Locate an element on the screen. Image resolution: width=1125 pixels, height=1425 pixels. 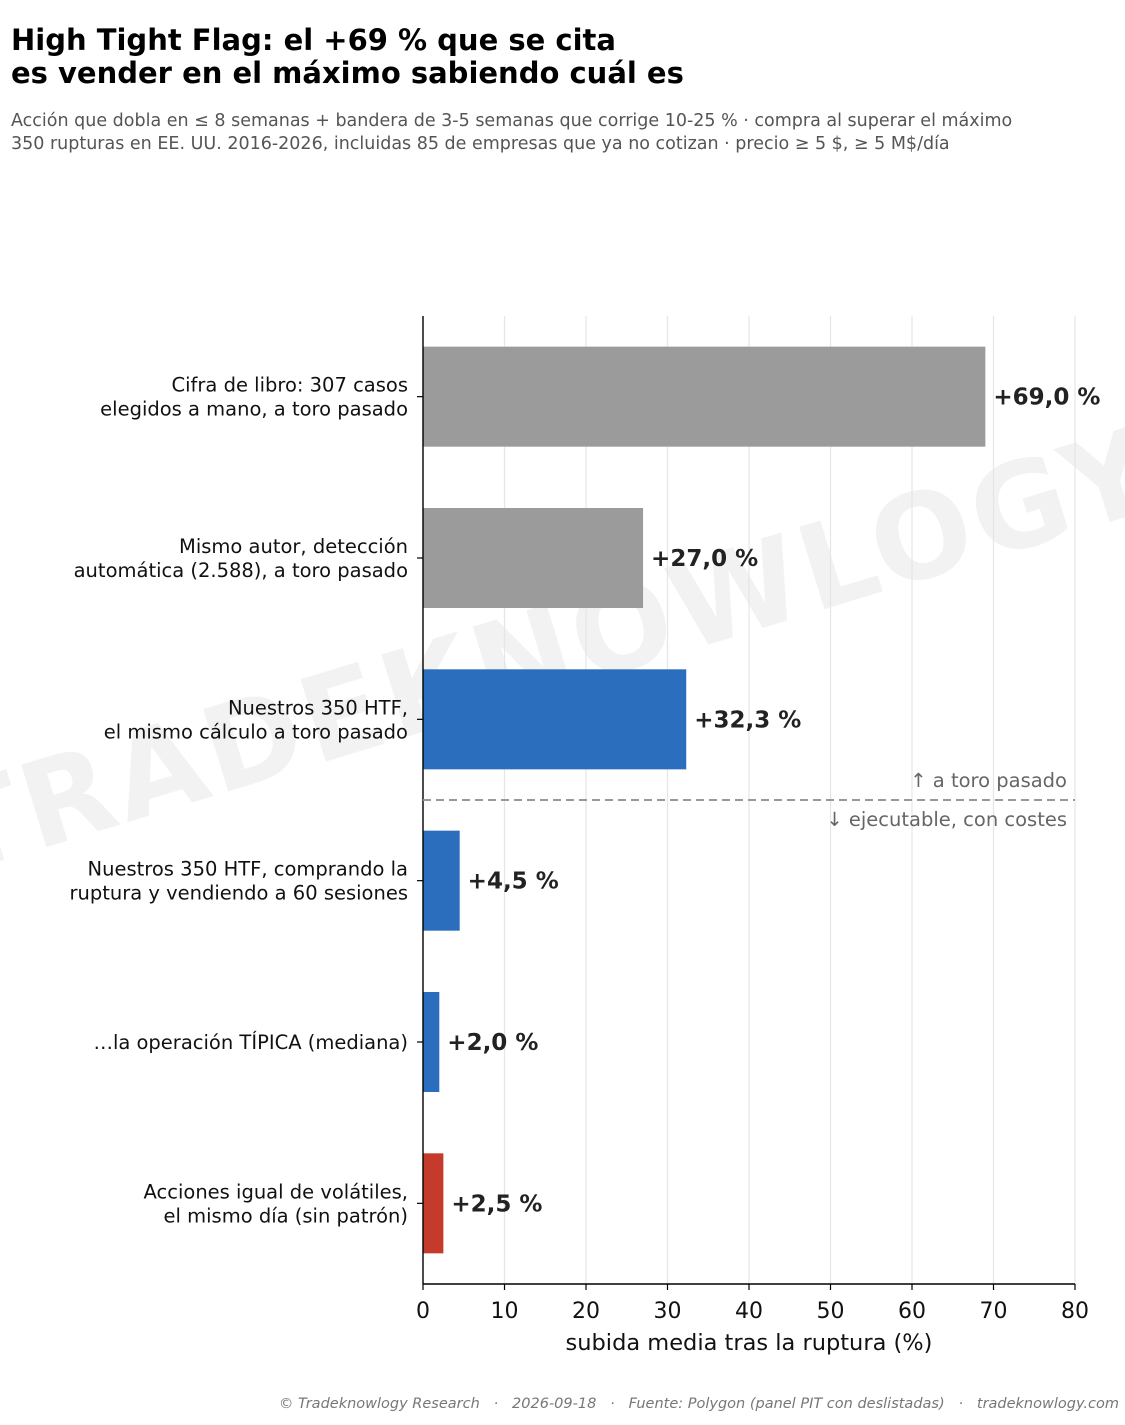
x-tick-label-60: 60 is located at coordinates (912, 1311).